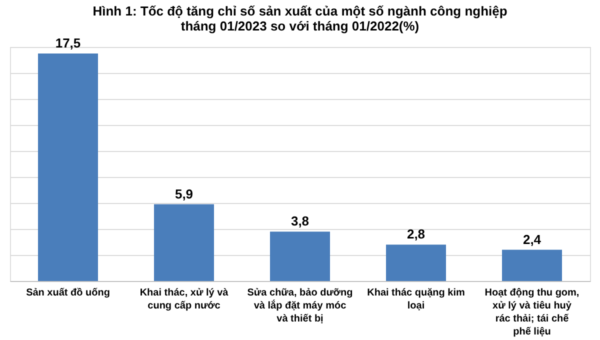  Describe the element at coordinates (300, 26) in the screenshot. I see `text: tháng 01/2023 so với tháng 01/2022(%)` at that location.